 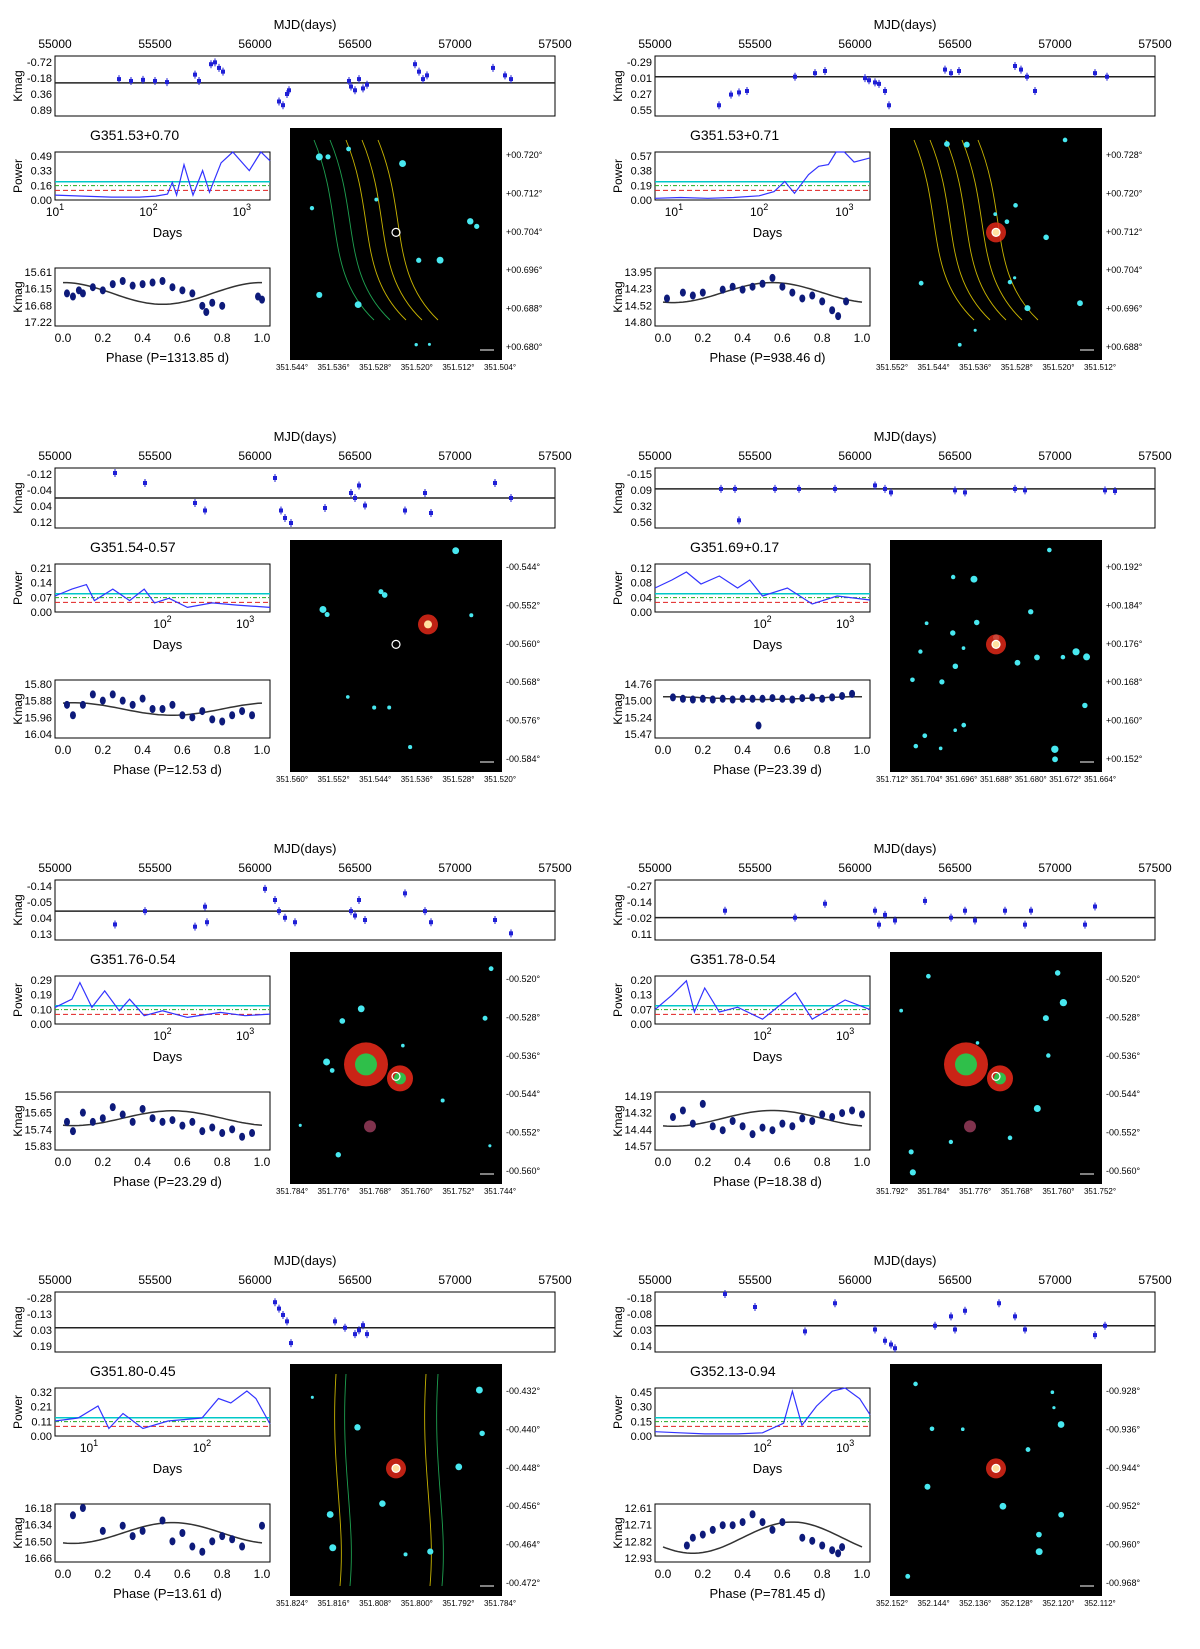 I want to click on periodogram-frame, so click(x=162, y=1000).